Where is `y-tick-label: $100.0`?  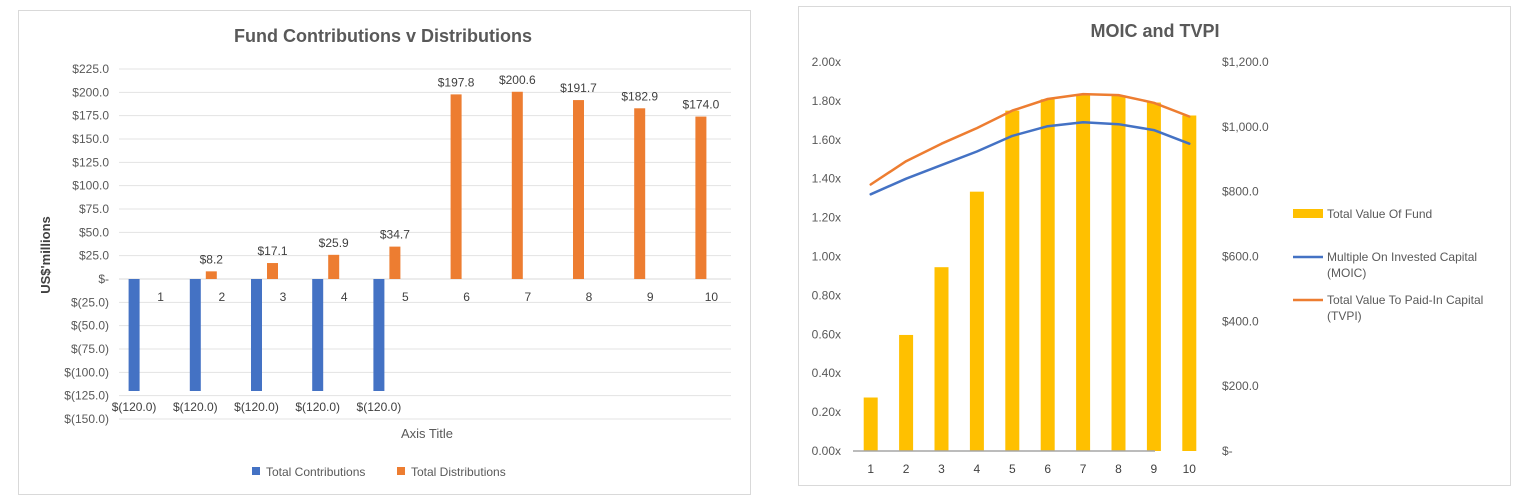
y-tick-label: $100.0 is located at coordinates (90, 186).